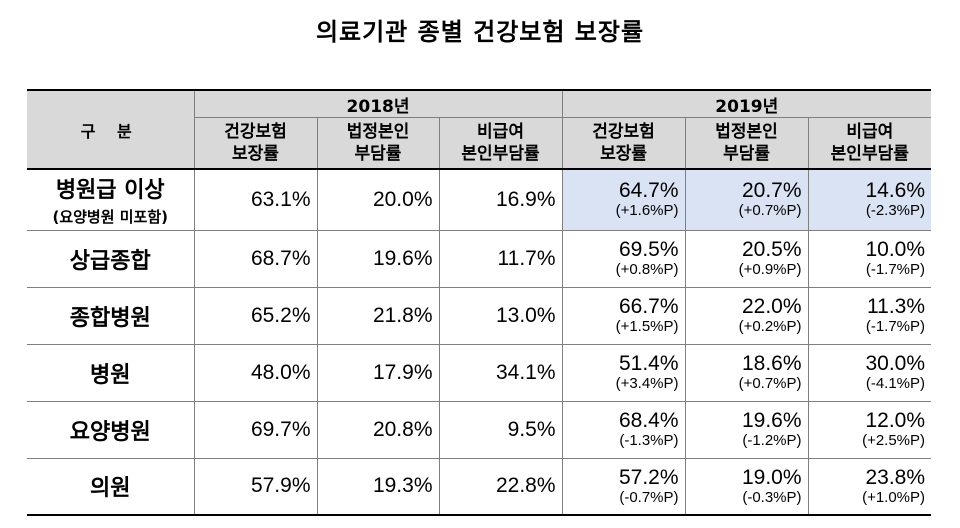 The image size is (960, 528). What do you see at coordinates (869, 486) in the screenshot?
I see `cell-2019: 23.8% (+1.0%P)` at bounding box center [869, 486].